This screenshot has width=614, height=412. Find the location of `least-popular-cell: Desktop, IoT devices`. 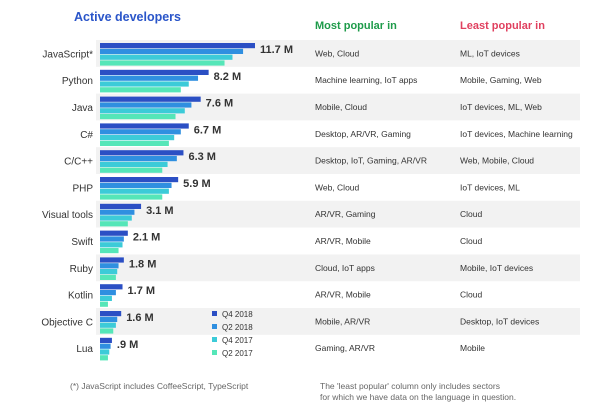

least-popular-cell: Desktop, IoT devices is located at coordinates (499, 321).